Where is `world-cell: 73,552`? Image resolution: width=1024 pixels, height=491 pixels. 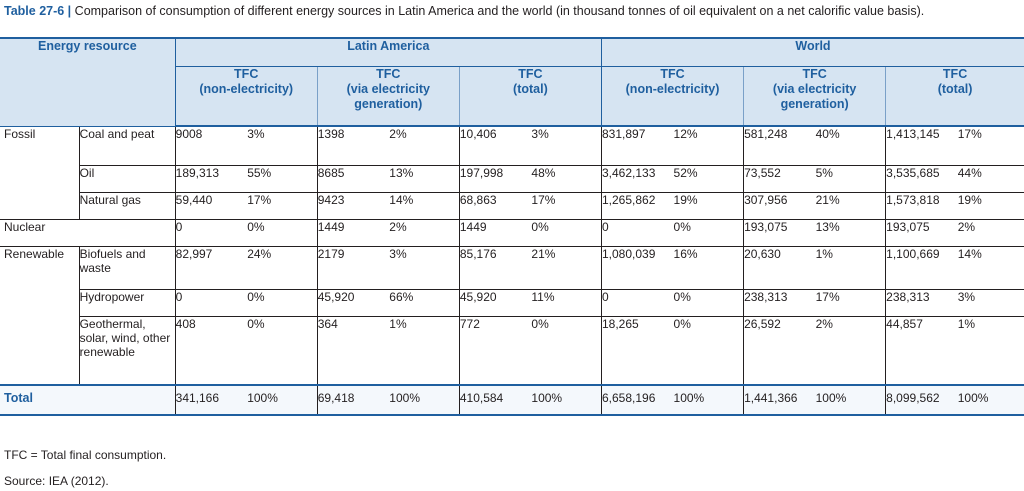
world-cell: 73,552 is located at coordinates (779, 178).